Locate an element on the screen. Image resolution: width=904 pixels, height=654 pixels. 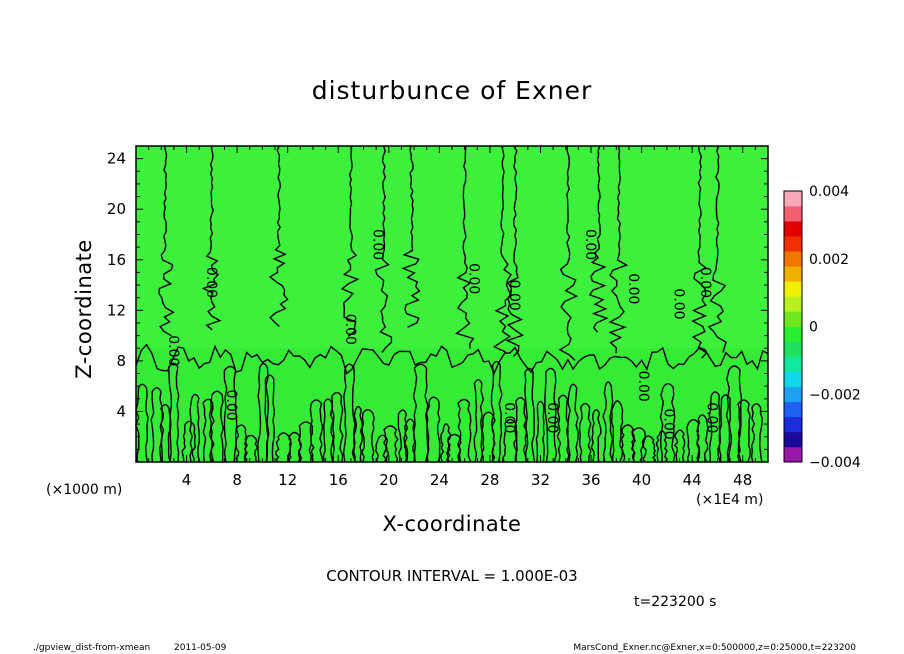
colorbar-tick-label: 0.002 is located at coordinates (829, 260).